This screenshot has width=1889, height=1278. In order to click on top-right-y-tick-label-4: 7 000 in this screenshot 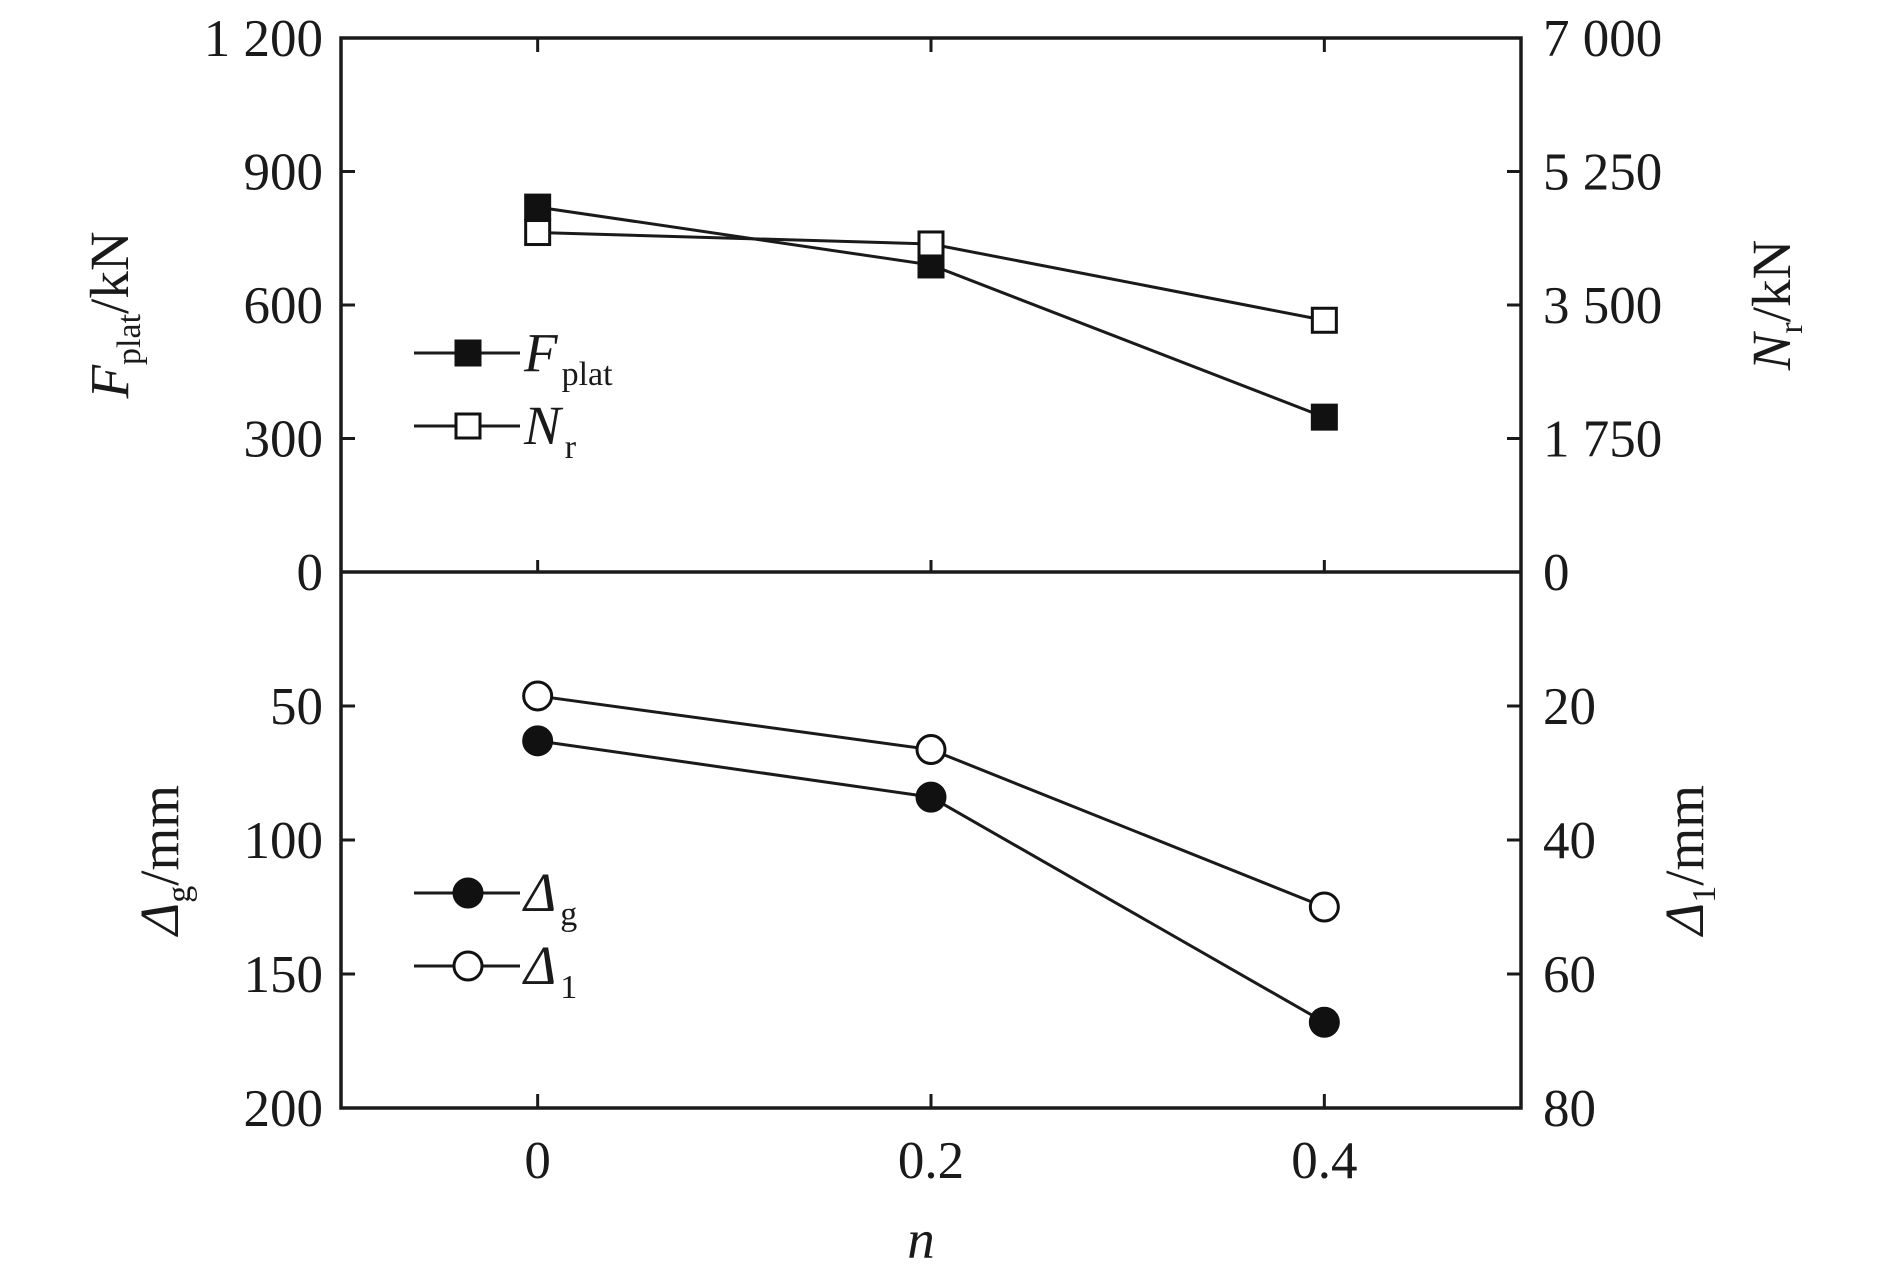, I will do `click(1602, 39)`.